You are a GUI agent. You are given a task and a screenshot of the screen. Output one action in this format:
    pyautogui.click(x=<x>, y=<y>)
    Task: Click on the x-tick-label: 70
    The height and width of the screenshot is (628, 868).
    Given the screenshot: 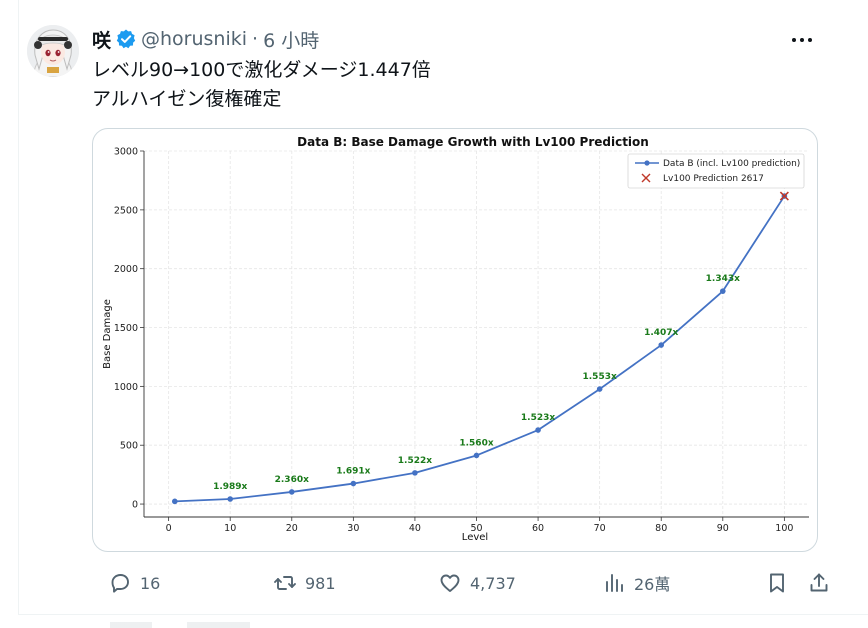 What is the action you would take?
    pyautogui.click(x=600, y=528)
    